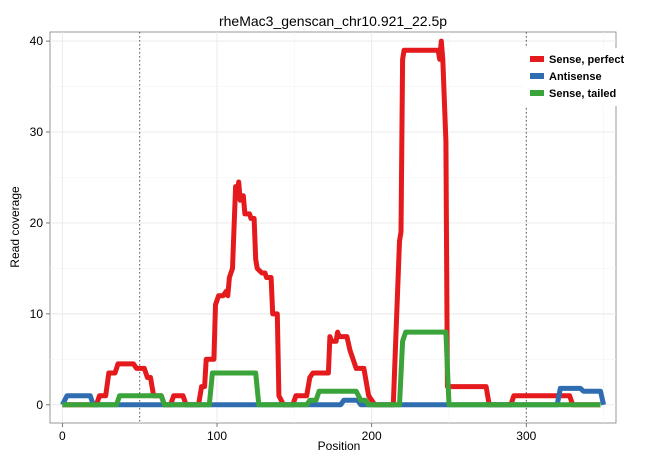 This screenshot has width=650, height=460. What do you see at coordinates (582, 94) in the screenshot?
I see `legend-label-sense-tailed: Sense, tailed` at bounding box center [582, 94].